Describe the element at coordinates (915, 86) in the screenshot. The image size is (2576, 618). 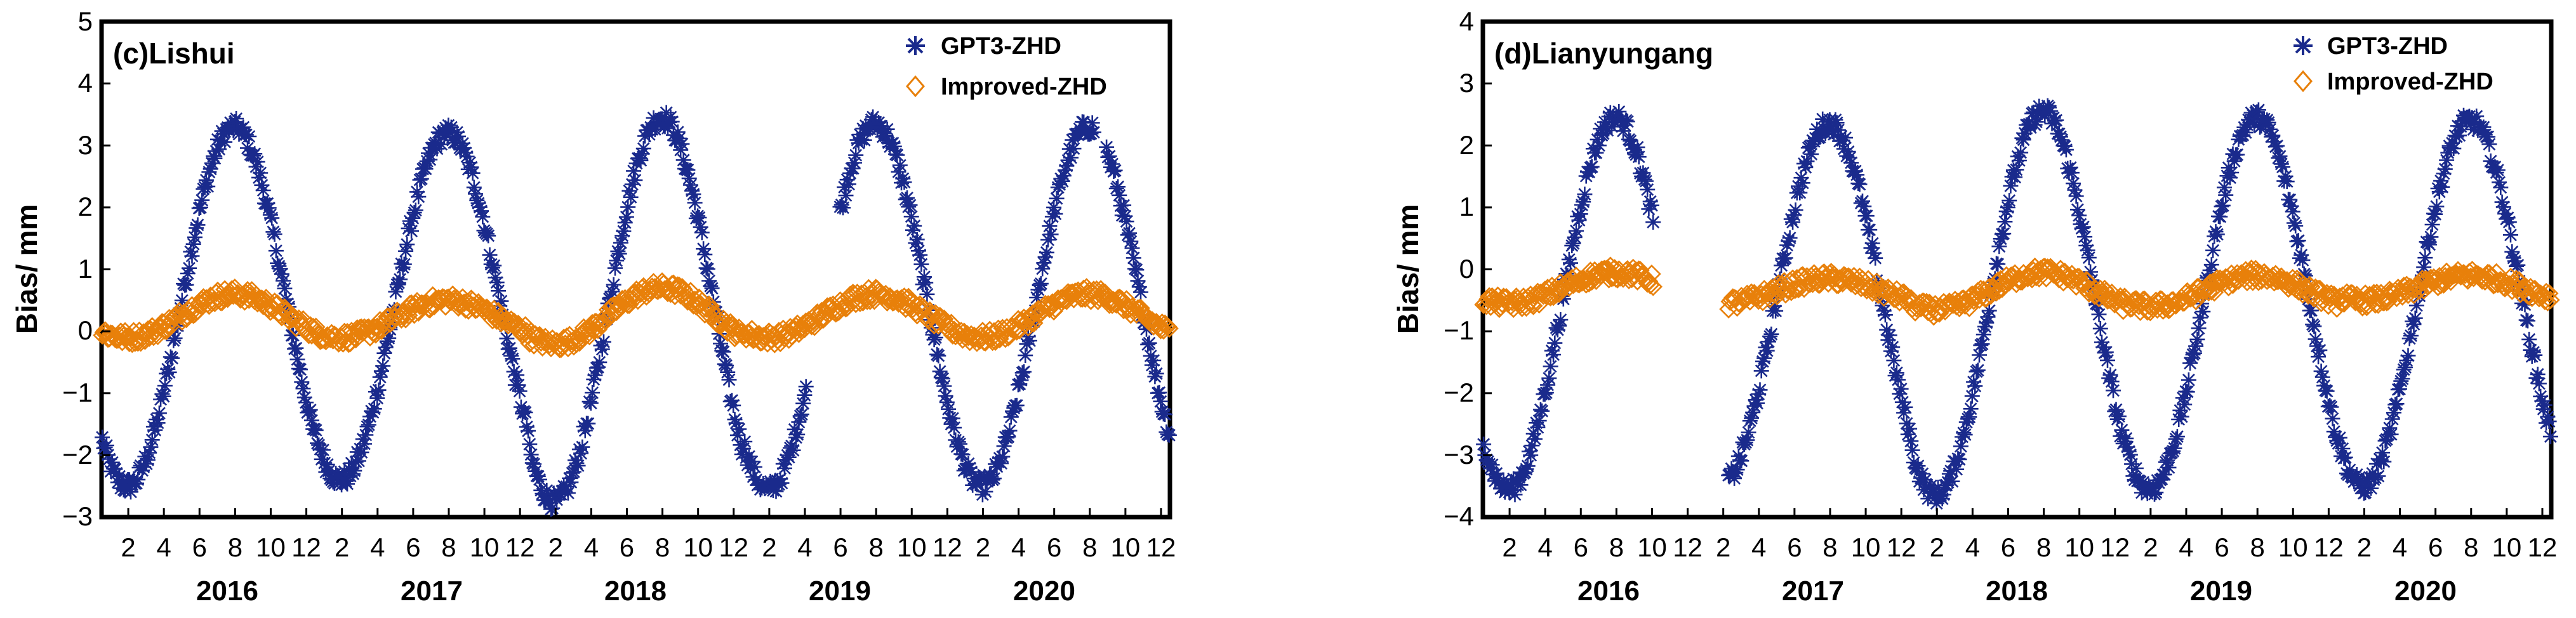
I see `legend-marker-improved` at that location.